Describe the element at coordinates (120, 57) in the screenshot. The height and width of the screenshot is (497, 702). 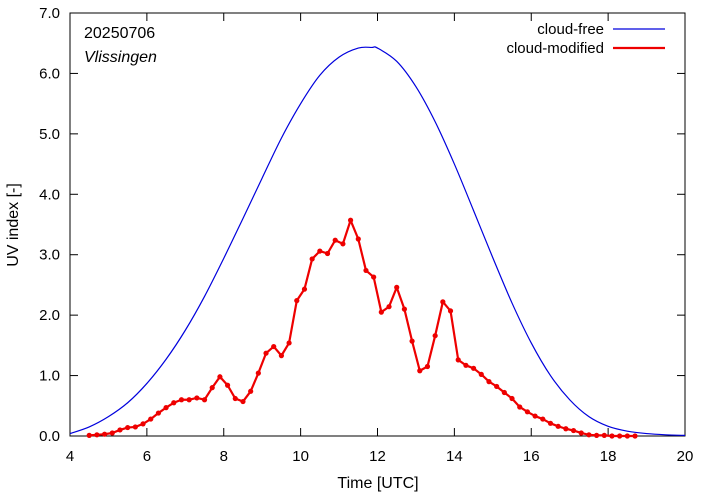
I see `station-annotation: Vlissingen` at that location.